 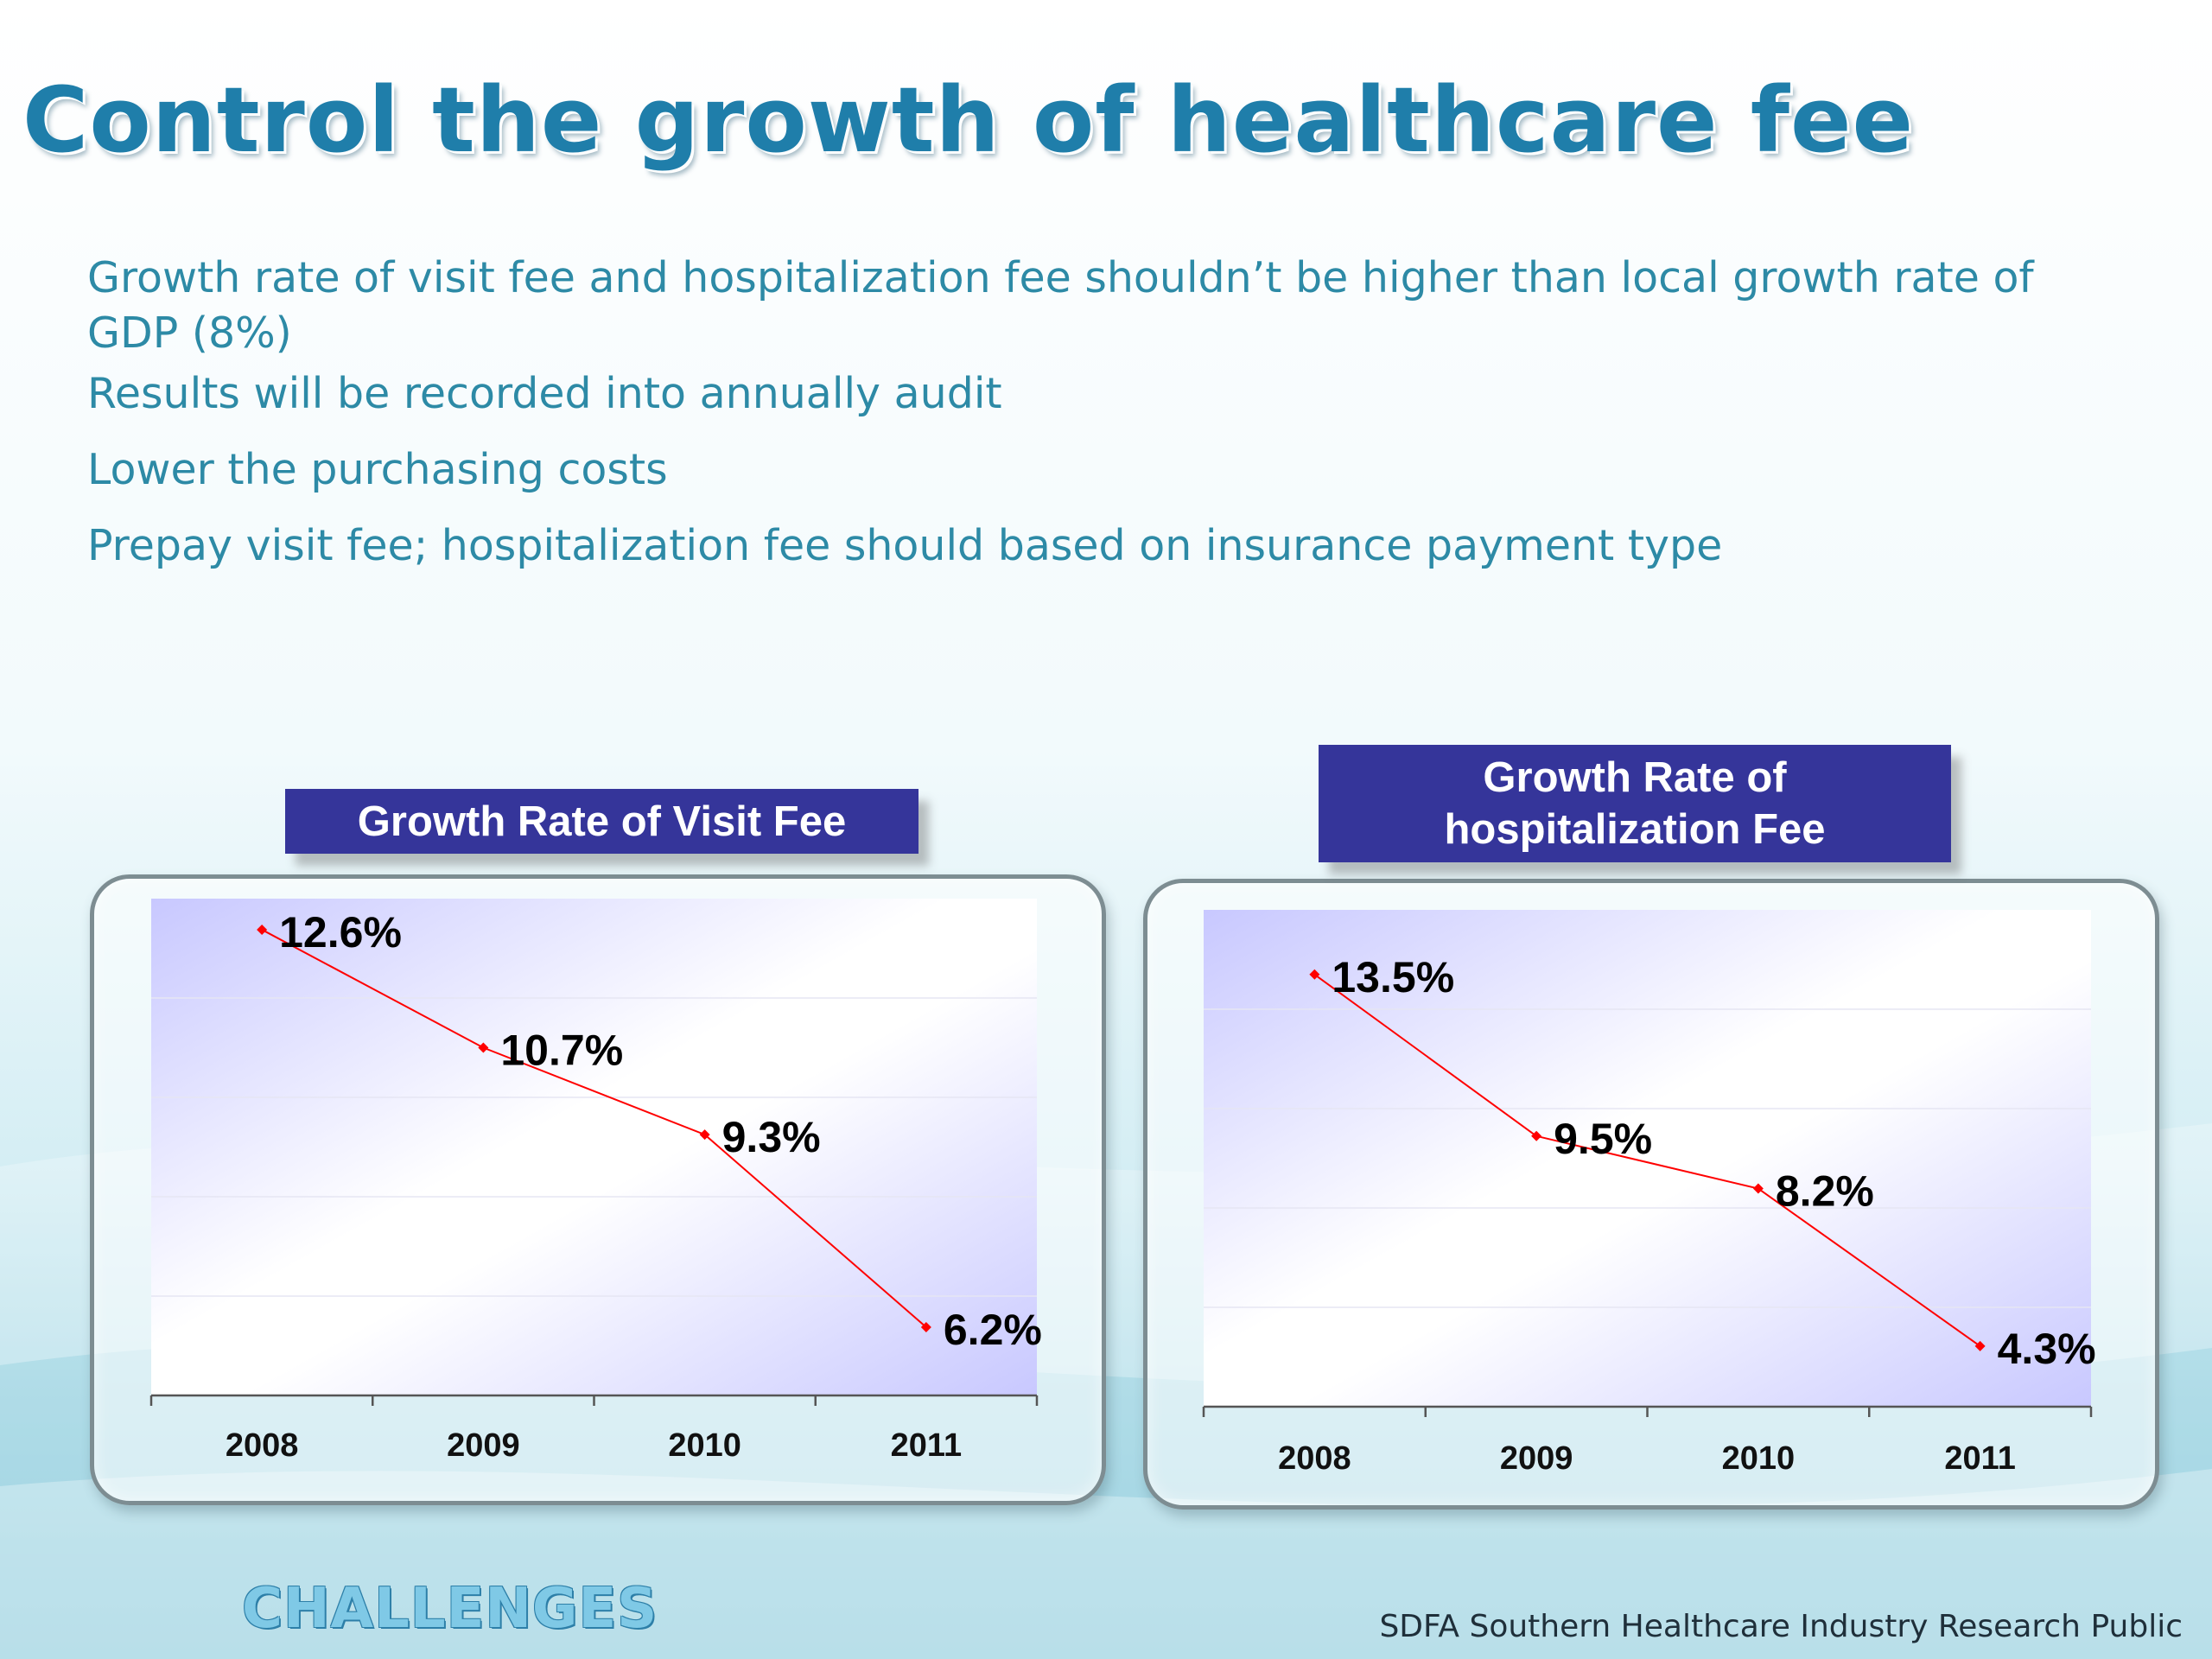 I want to click on visit-fee-chart-title: Growth Rate of Visit Fee, so click(x=601, y=821).